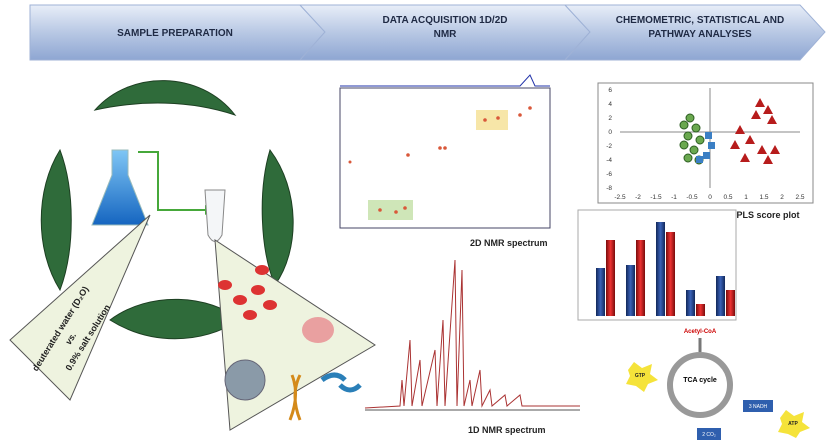 The width and height of the screenshot is (828, 443). I want to click on y-tick-label: 2, so click(610, 118).